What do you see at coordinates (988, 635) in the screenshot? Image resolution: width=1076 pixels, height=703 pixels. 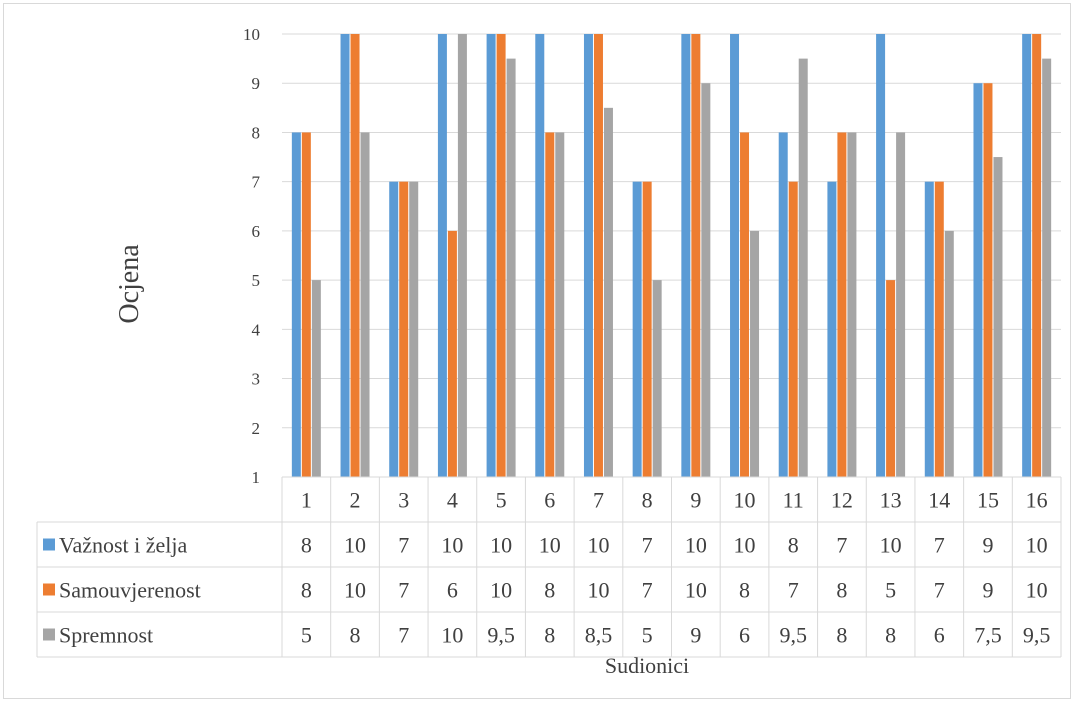 I see `data-label: 7,5` at bounding box center [988, 635].